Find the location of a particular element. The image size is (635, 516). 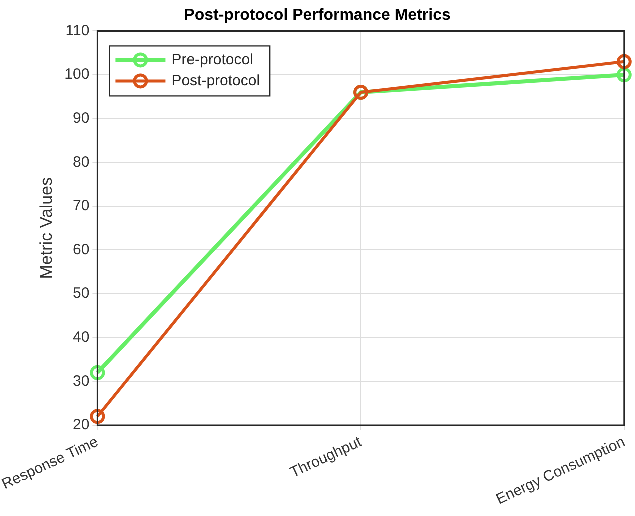

y-tick-label: 30 is located at coordinates (81, 381).